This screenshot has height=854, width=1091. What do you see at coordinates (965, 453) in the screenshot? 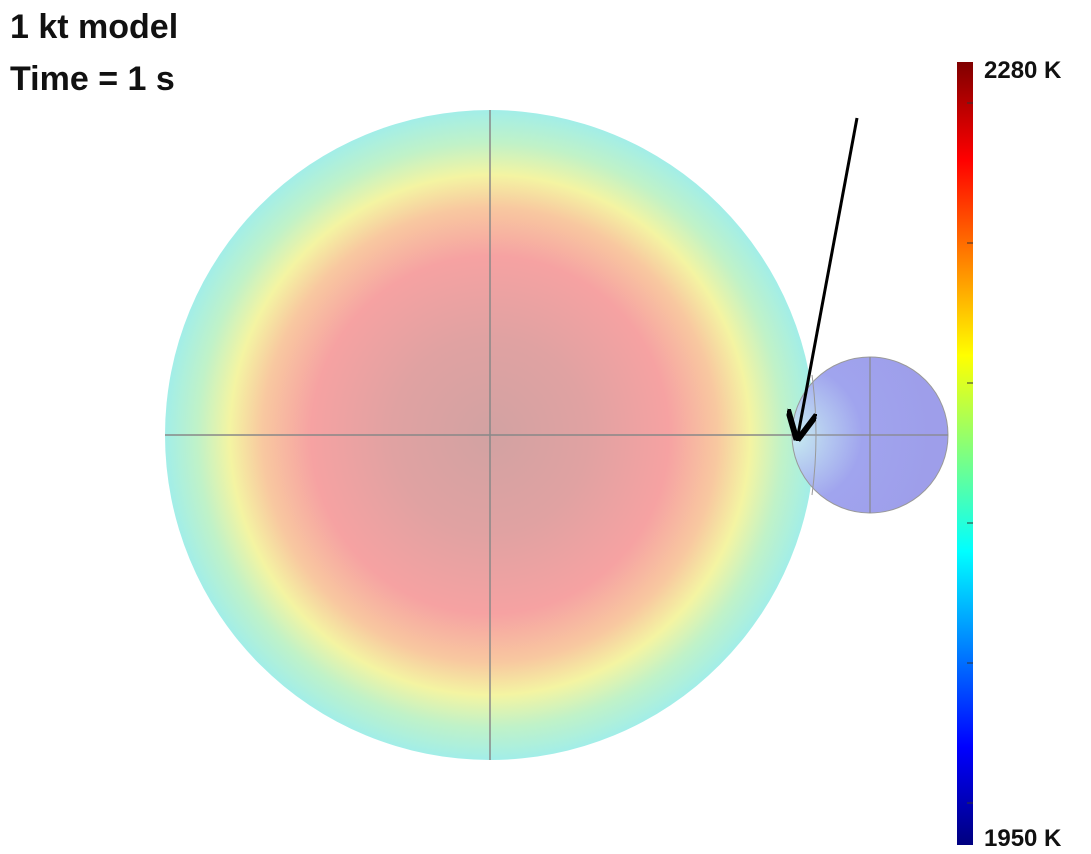
I see `colorbar` at bounding box center [965, 453].